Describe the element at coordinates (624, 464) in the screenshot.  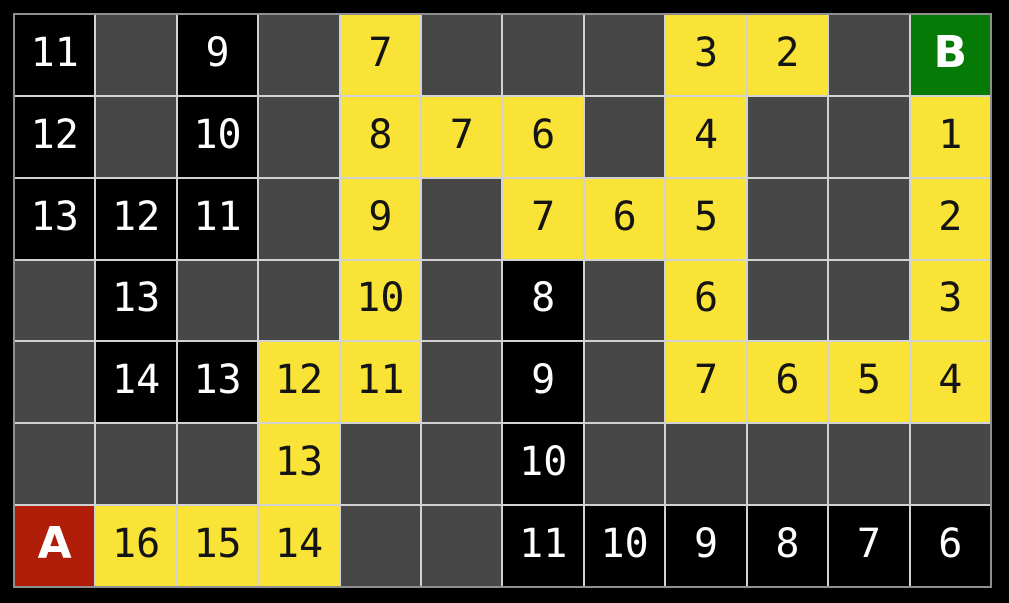
I see `grid-cell-r5c7` at that location.